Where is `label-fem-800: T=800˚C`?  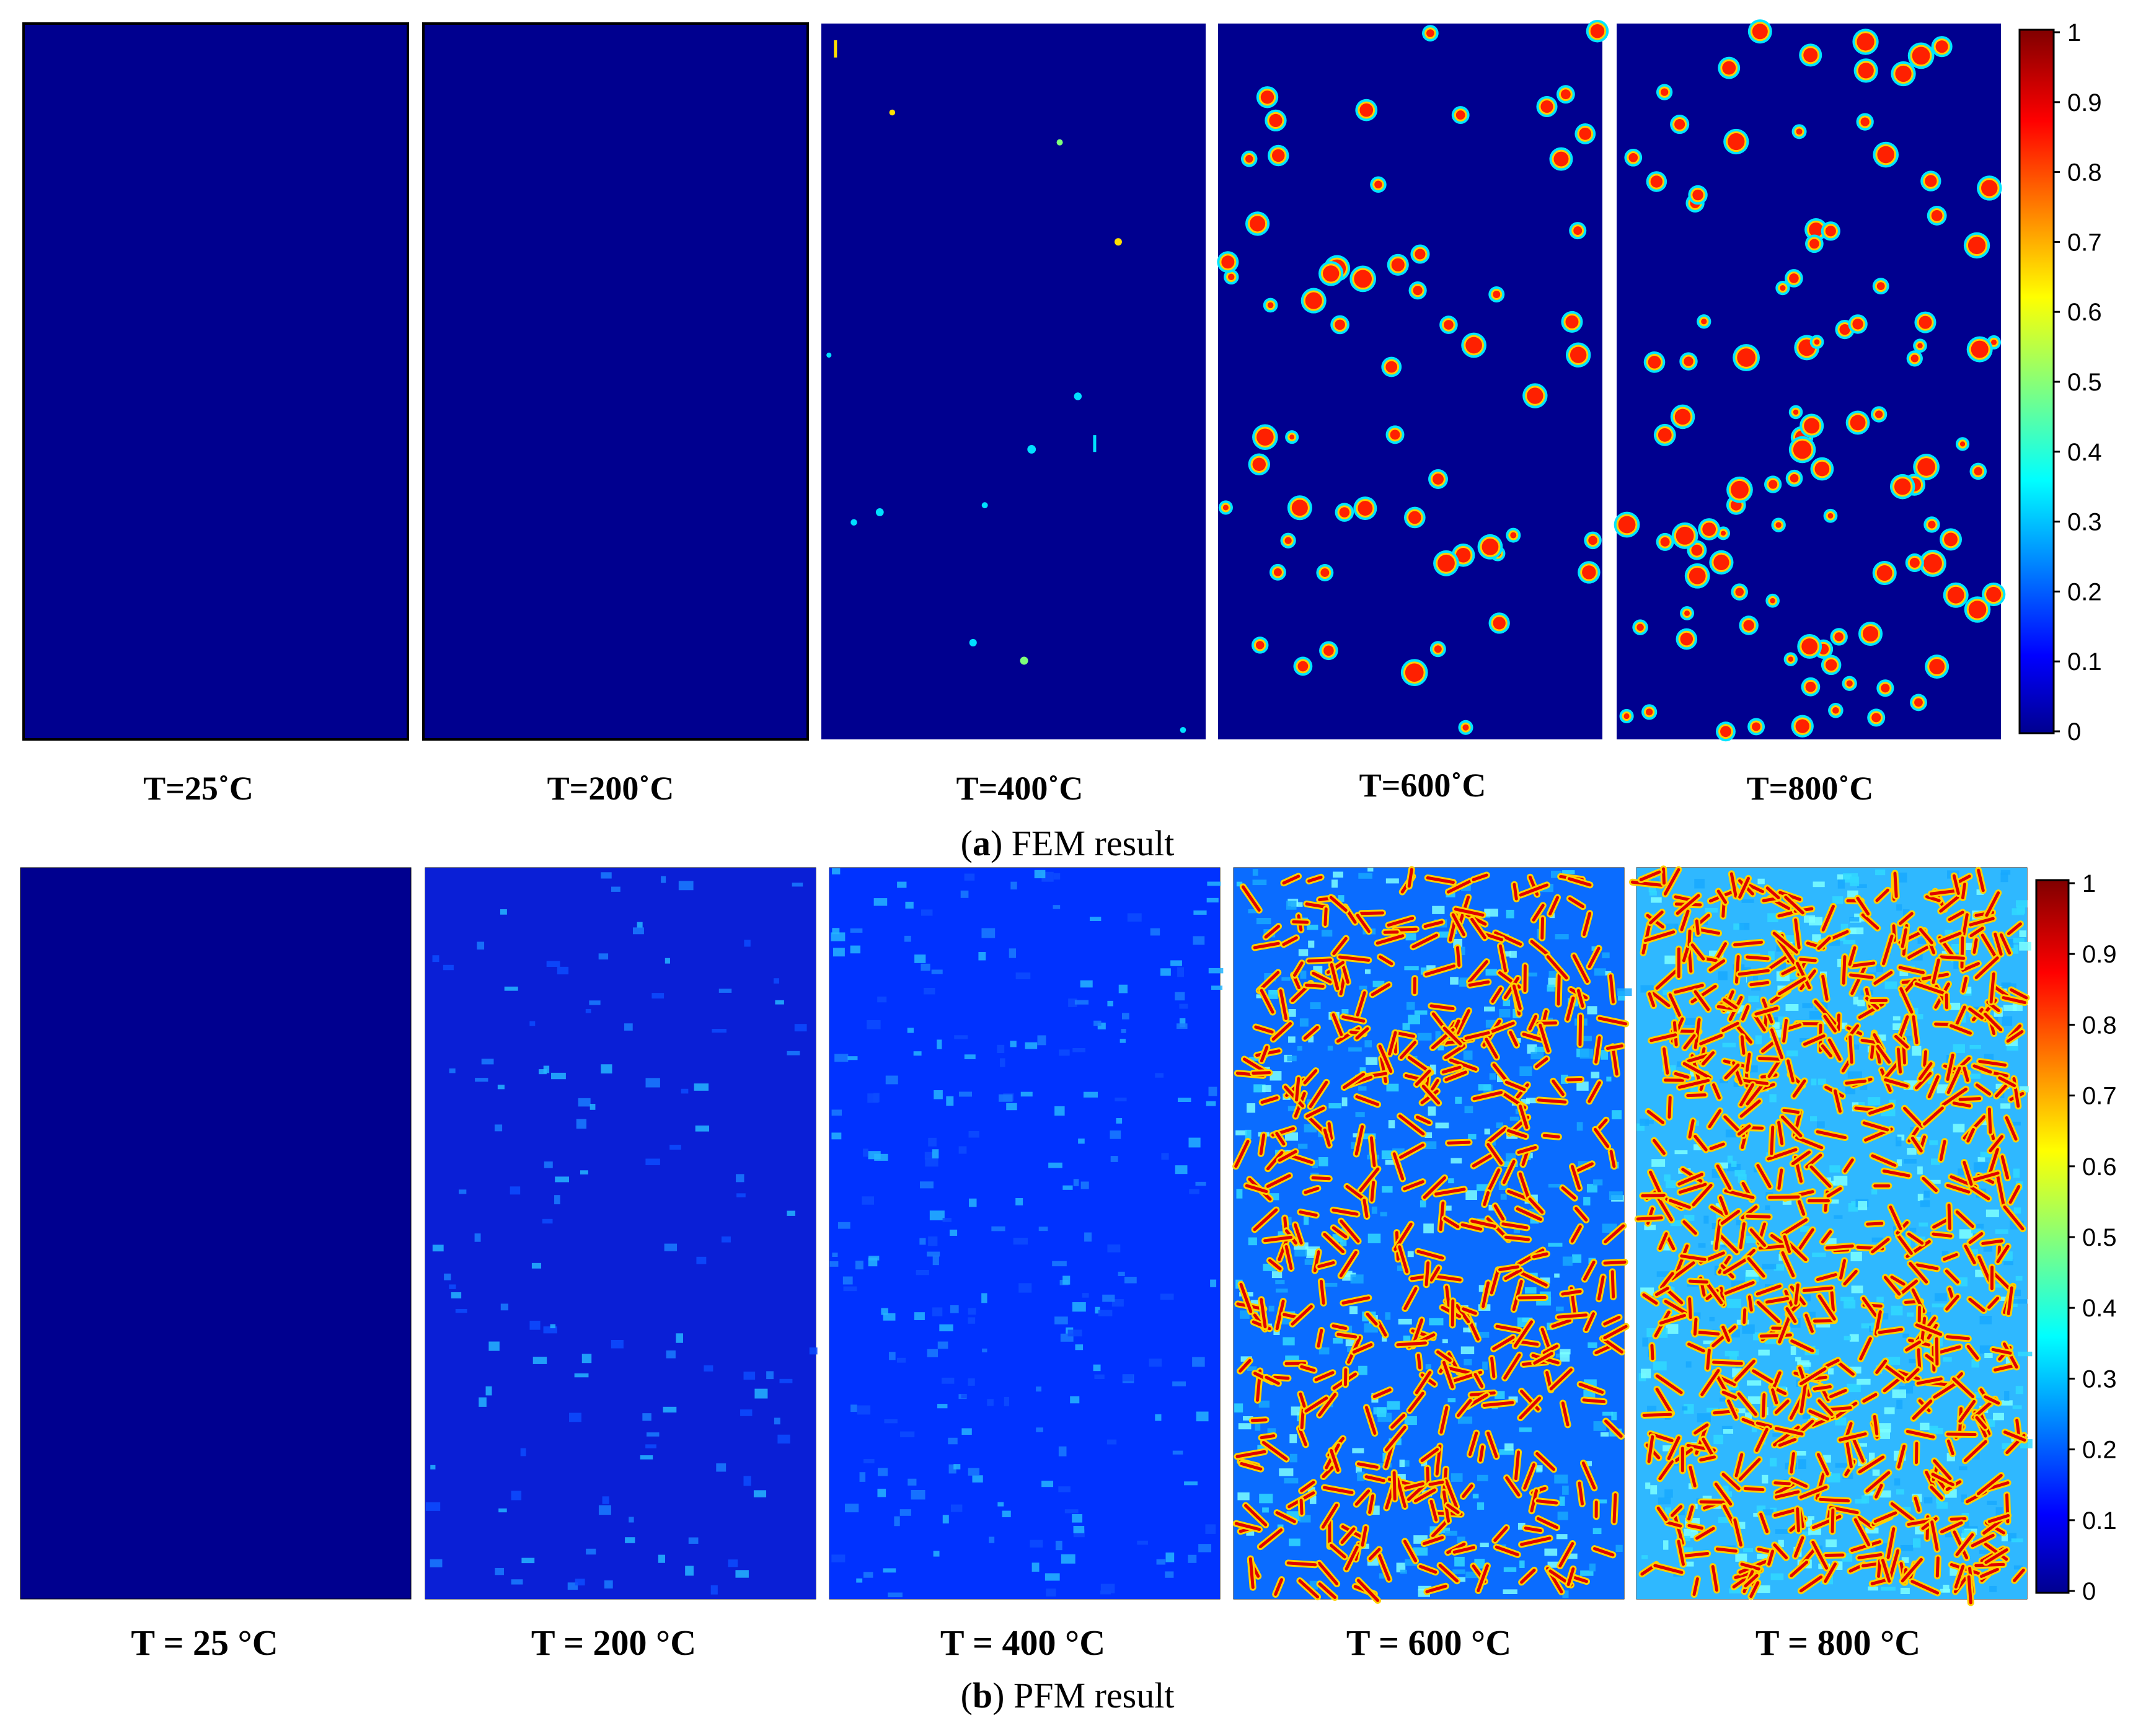
label-fem-800: T=800˚C is located at coordinates (1810, 788).